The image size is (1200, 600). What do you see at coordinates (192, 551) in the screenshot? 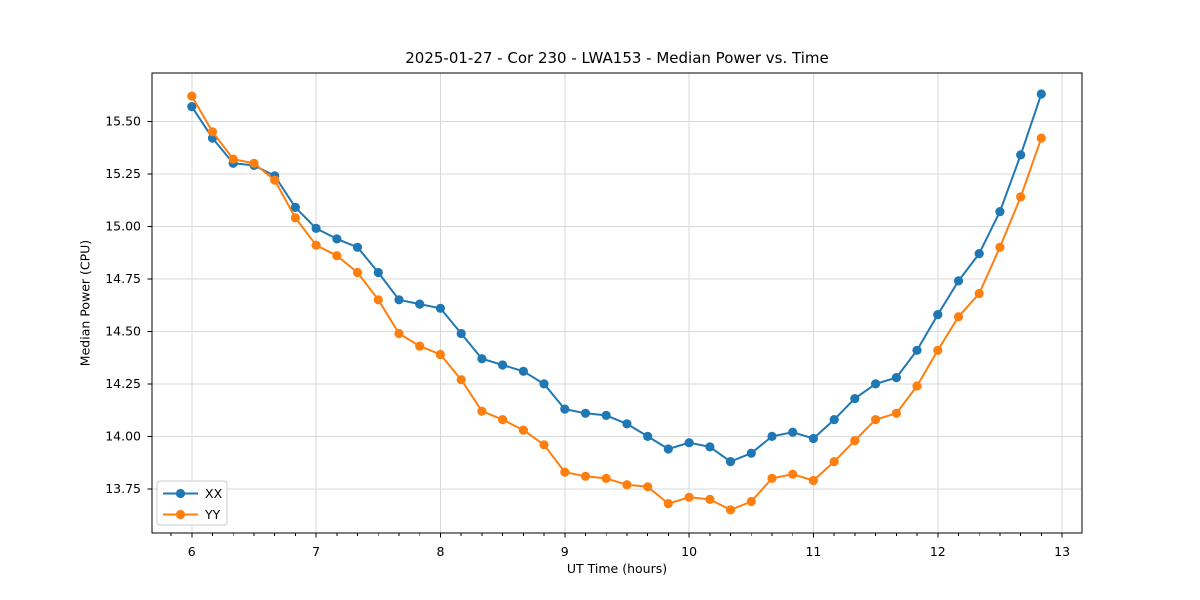
I see `x-tick-label: 6` at bounding box center [192, 551].